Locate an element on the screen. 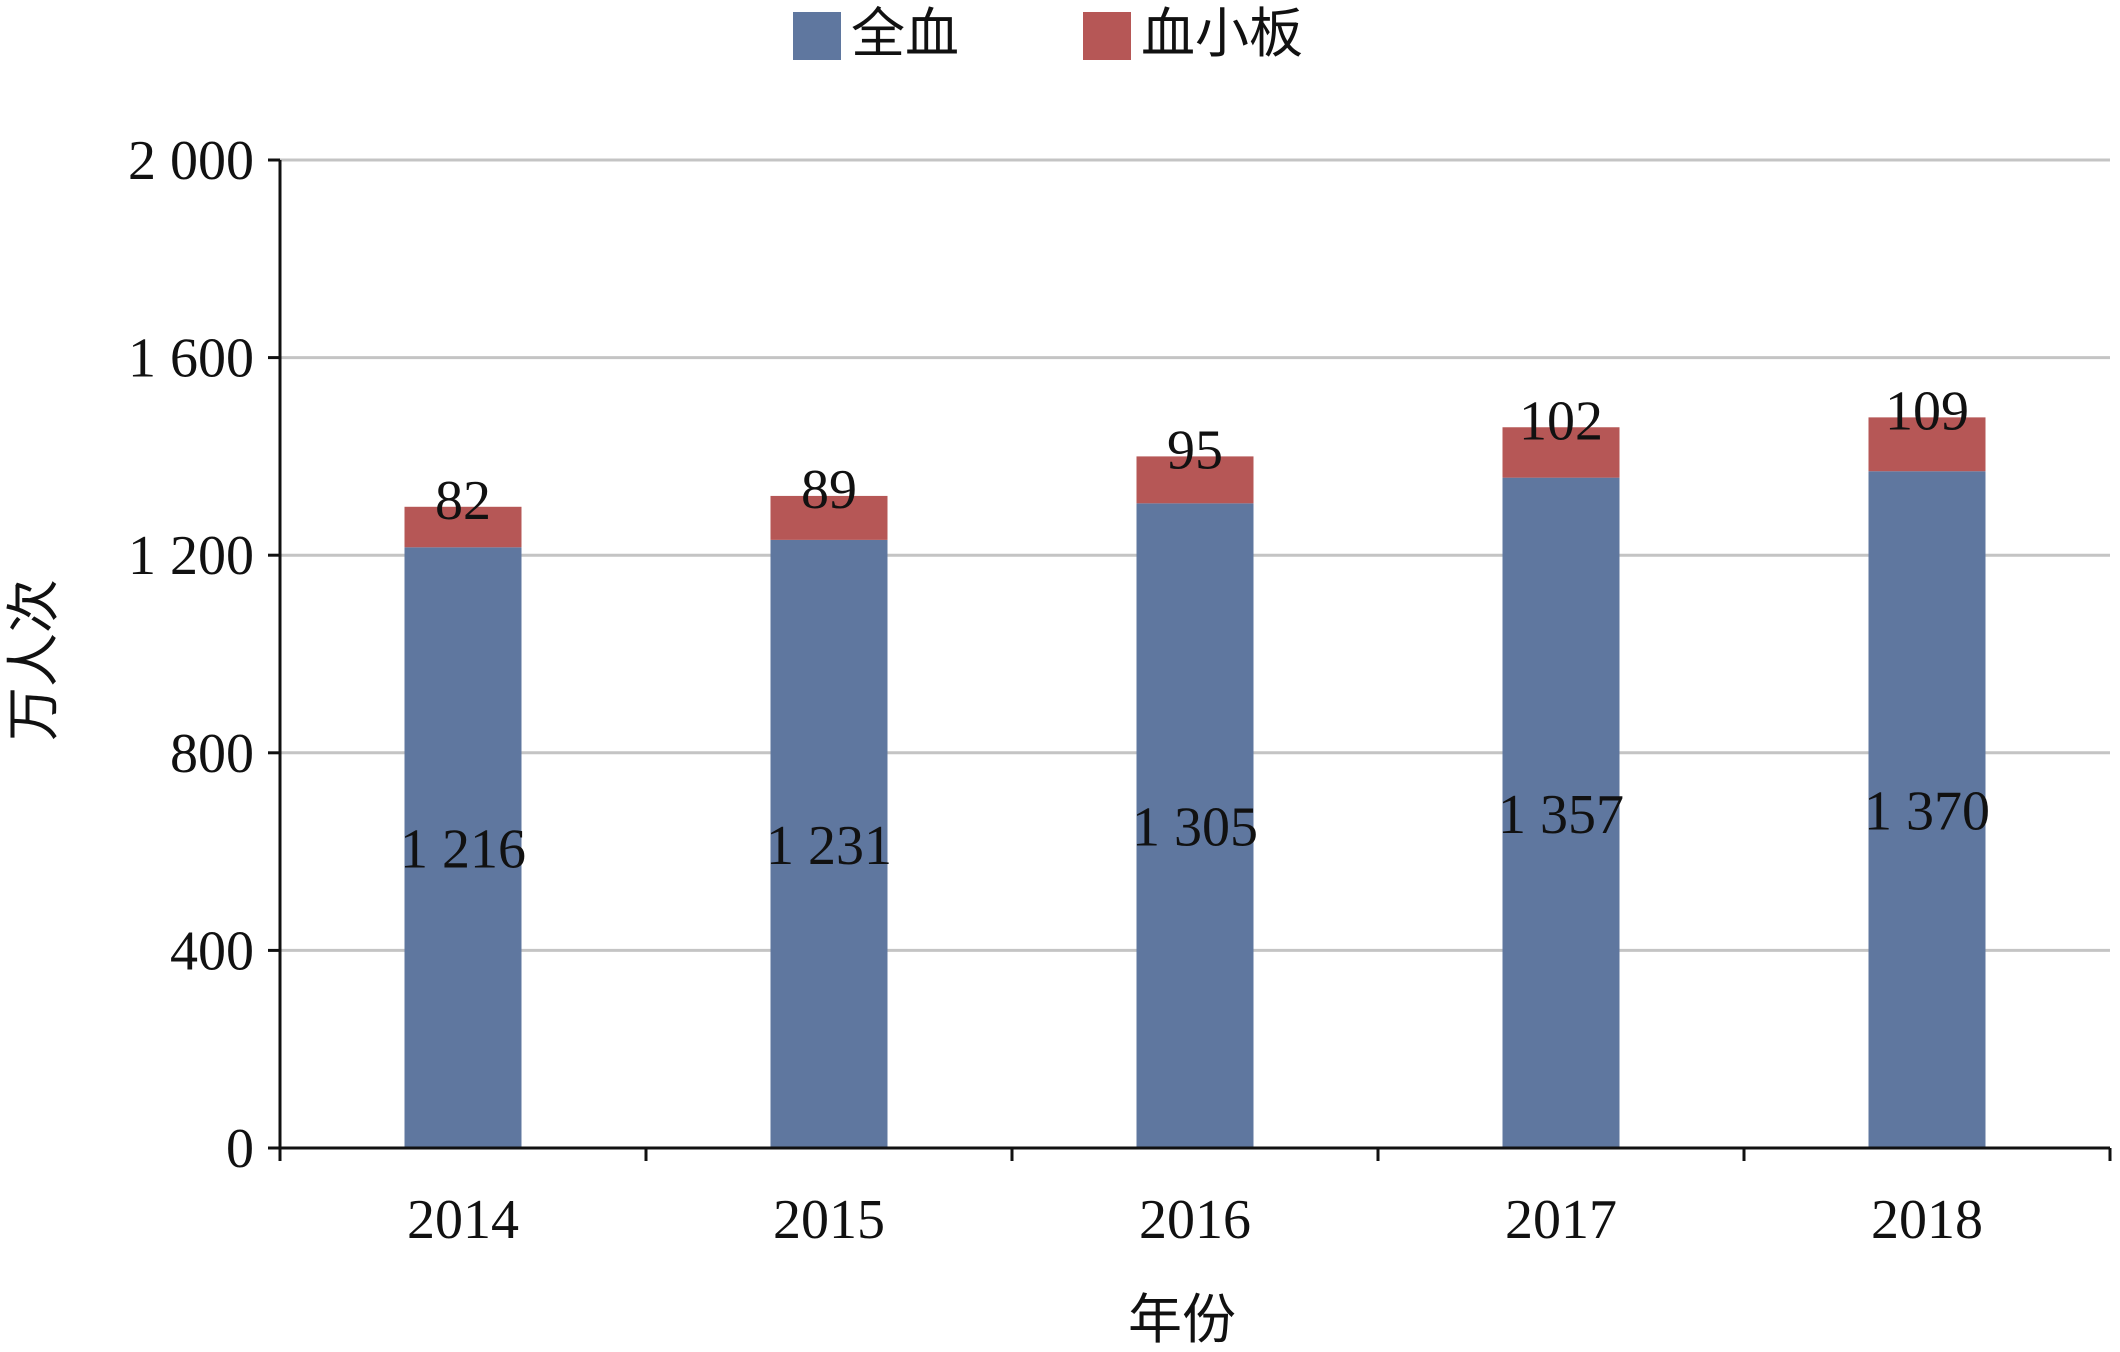 This screenshot has height=1352, width=2120. legend-label-whole-blood: 全血 is located at coordinates (905, 33).